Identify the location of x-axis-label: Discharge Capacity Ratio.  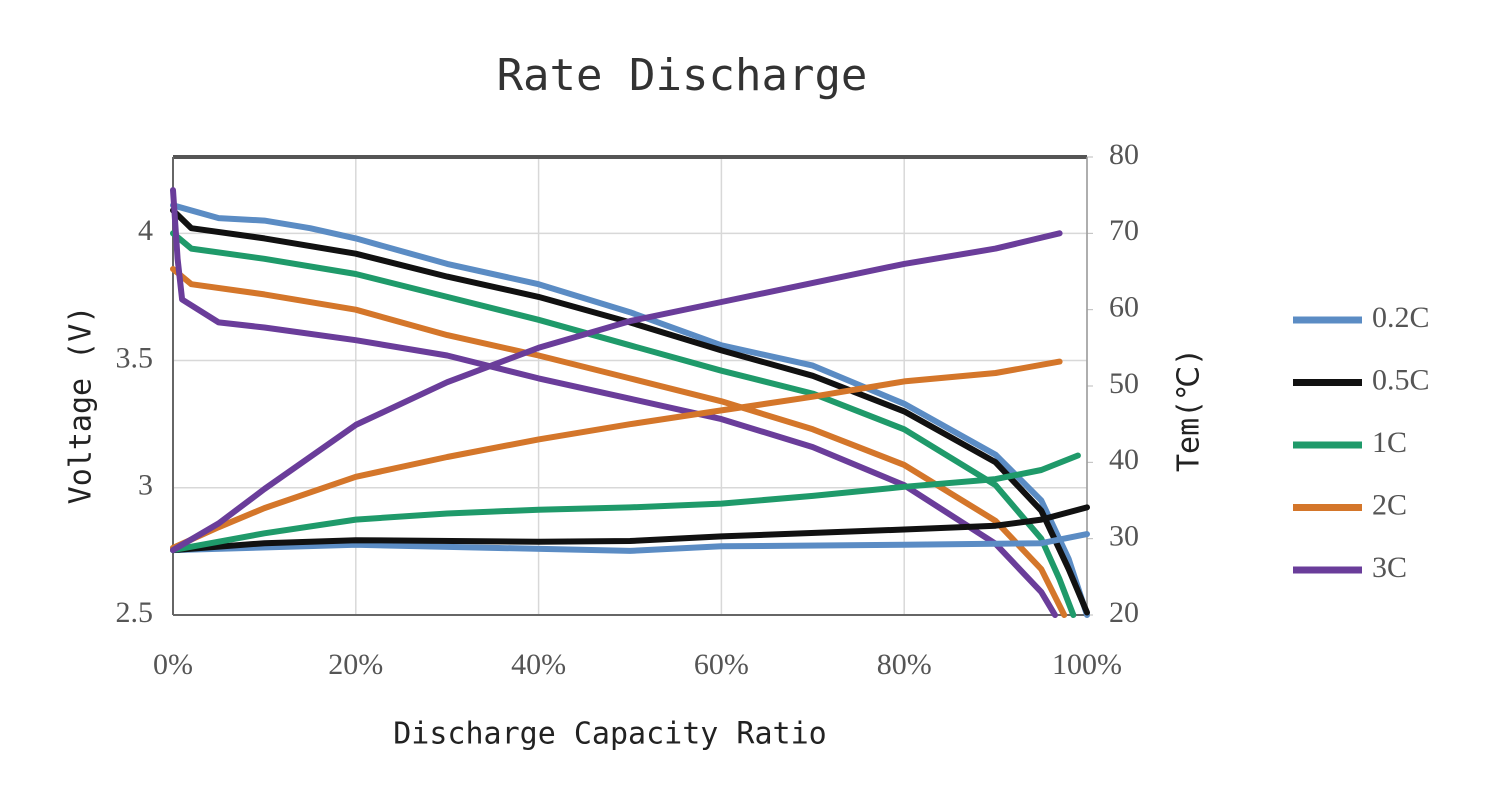
(609, 734).